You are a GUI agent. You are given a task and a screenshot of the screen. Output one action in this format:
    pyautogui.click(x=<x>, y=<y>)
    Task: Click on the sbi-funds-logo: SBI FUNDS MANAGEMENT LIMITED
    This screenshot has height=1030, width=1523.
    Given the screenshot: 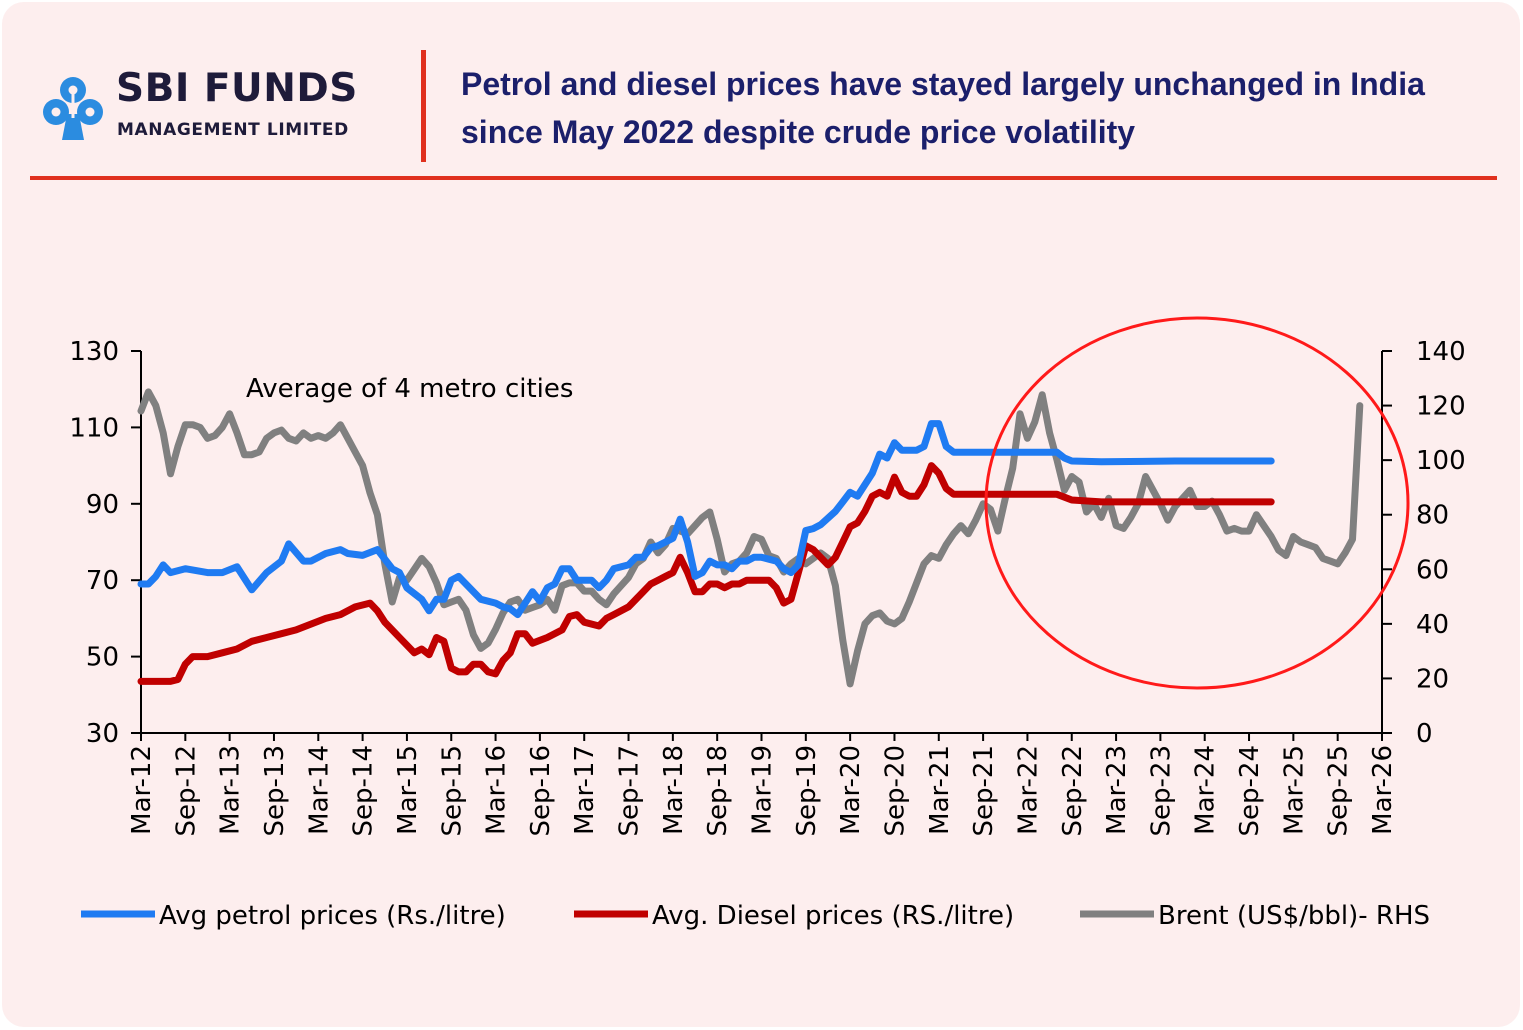 What is the action you would take?
    pyautogui.click(x=222, y=107)
    